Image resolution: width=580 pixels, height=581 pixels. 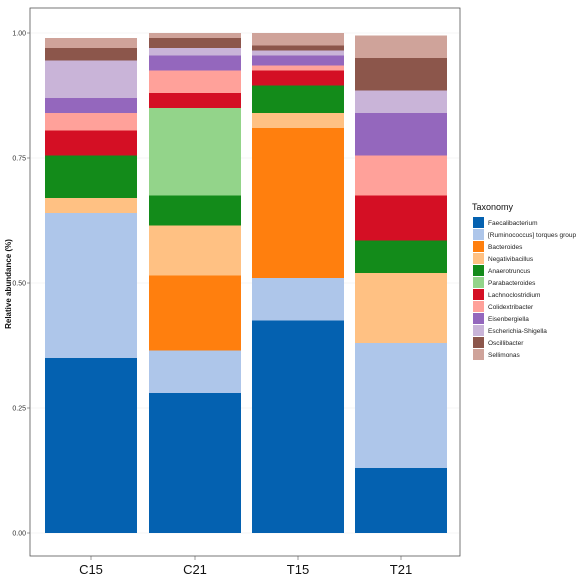 I want to click on legend-label: Negativibacillus, so click(x=511, y=259).